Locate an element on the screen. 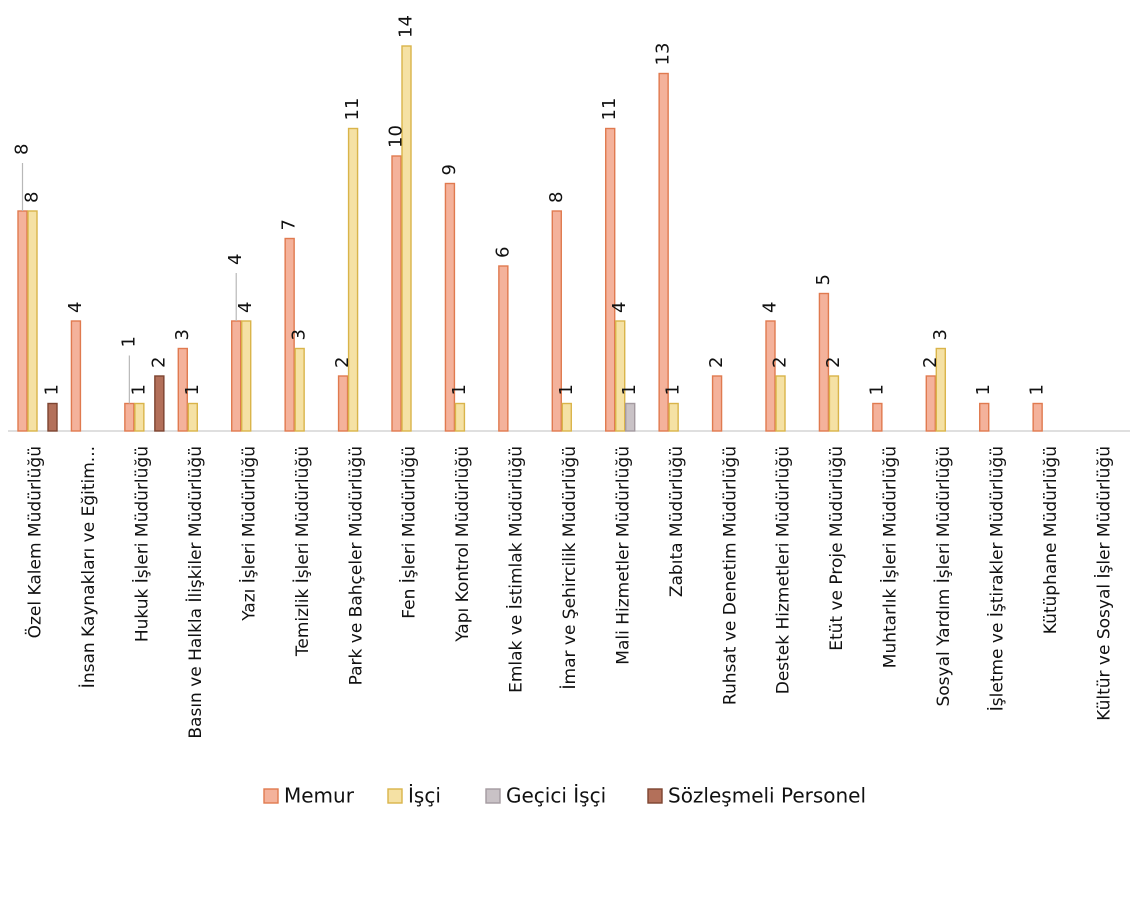  value-label-memur-12: 13 is located at coordinates (663, 54).